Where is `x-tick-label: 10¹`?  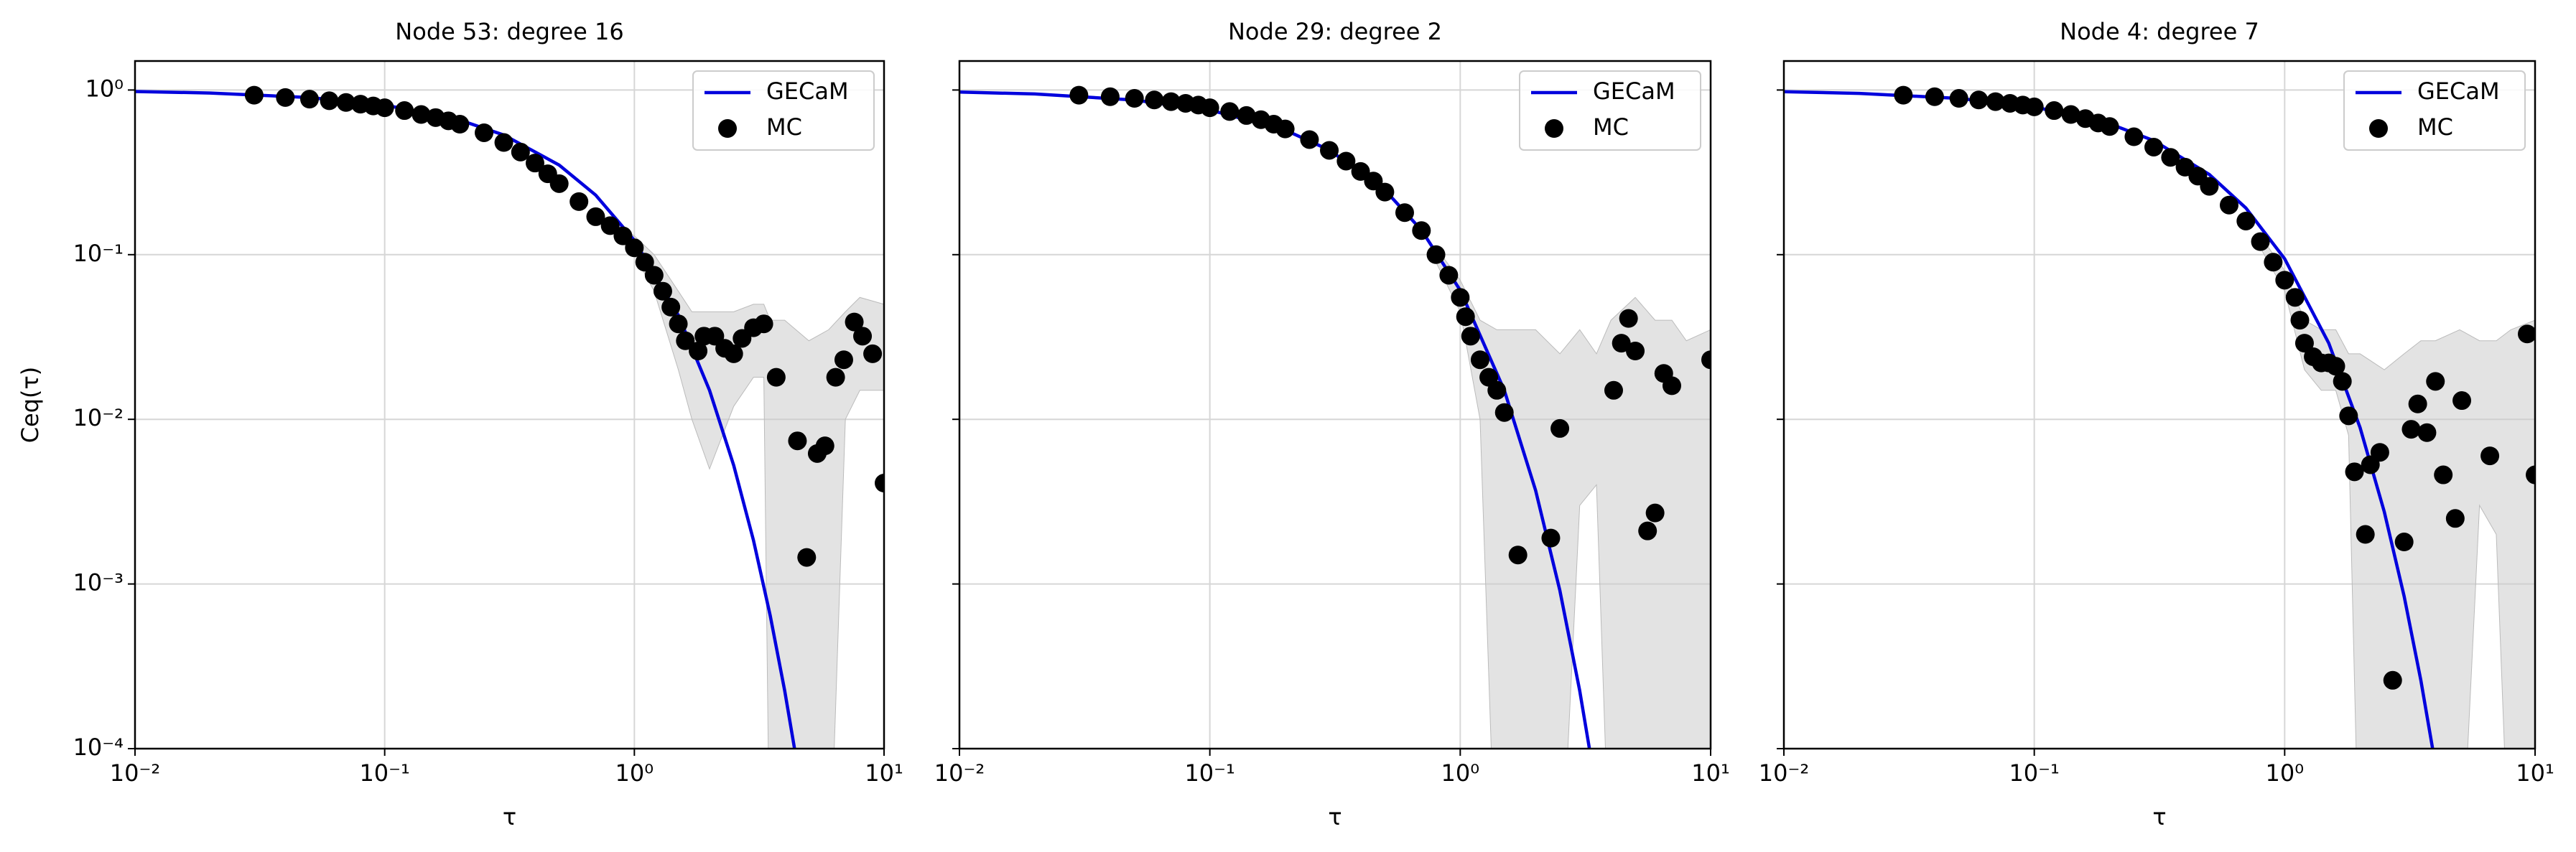 x-tick-label: 10¹ is located at coordinates (1711, 773).